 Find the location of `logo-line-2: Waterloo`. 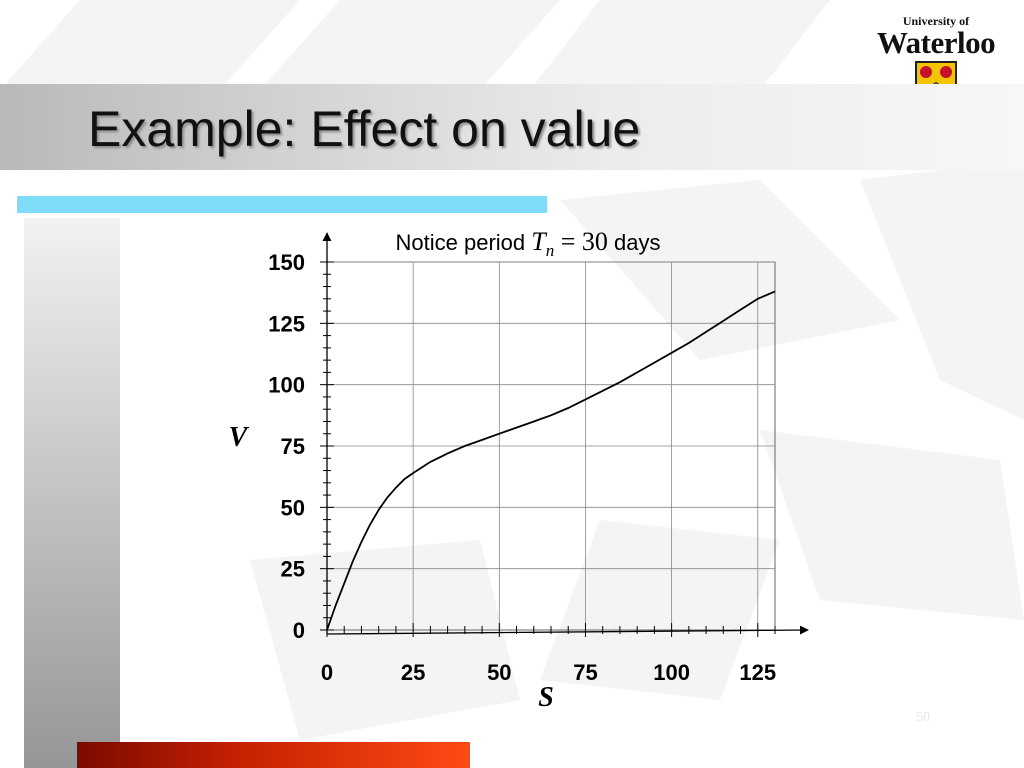

logo-line-2: Waterloo is located at coordinates (936, 42).